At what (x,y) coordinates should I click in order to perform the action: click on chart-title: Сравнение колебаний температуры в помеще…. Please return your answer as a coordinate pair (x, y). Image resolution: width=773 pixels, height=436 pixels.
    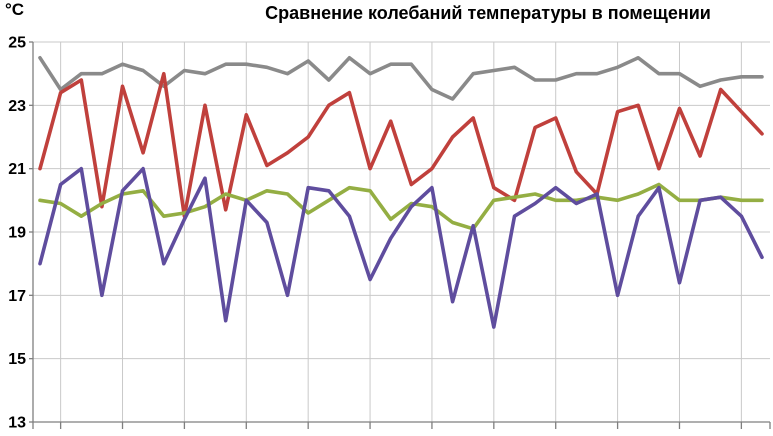
    Looking at the image, I should click on (488, 13).